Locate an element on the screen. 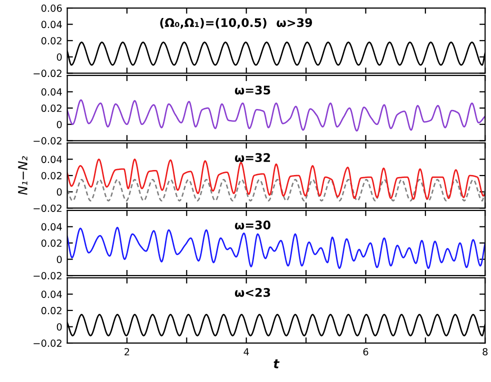 This screenshot has width=491, height=382. annotation: ω=32 is located at coordinates (252, 157).